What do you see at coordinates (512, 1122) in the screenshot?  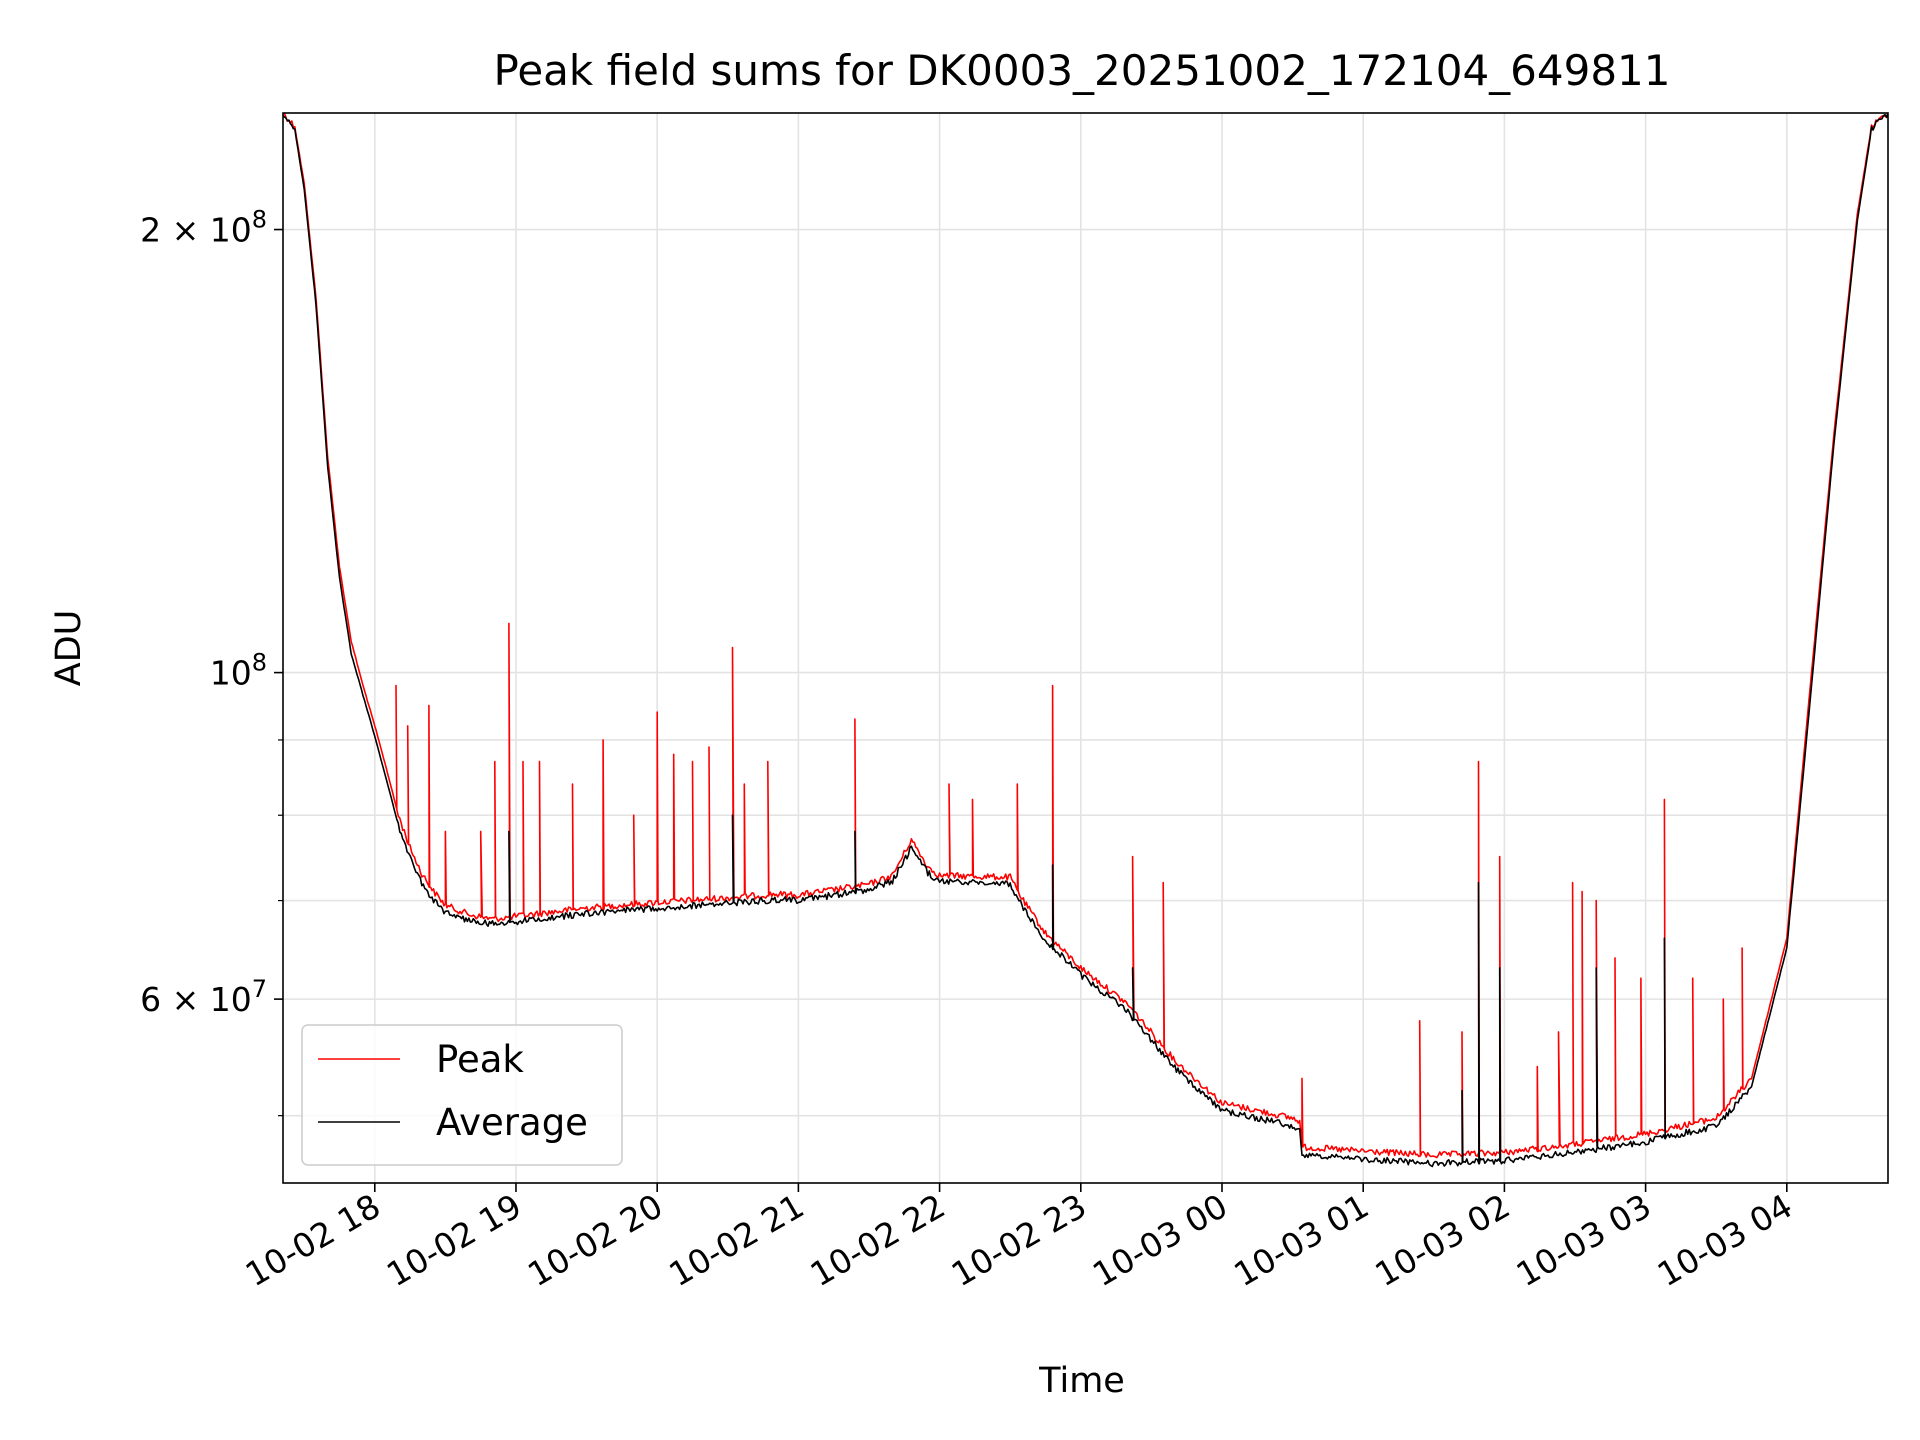 I see `legend-average-label: Average` at bounding box center [512, 1122].